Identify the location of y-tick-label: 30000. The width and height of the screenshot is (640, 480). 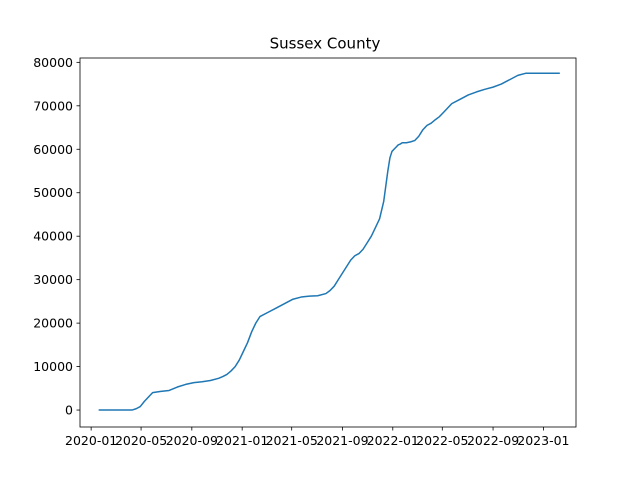
(53, 279).